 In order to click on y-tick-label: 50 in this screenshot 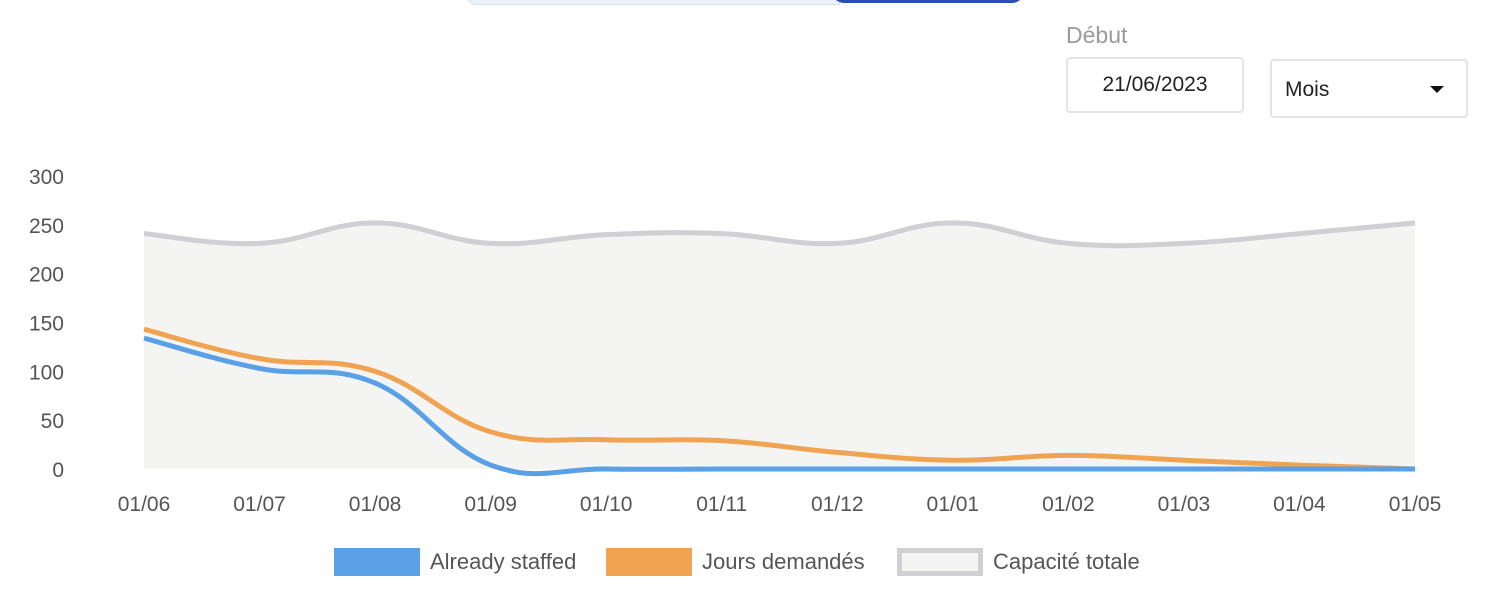, I will do `click(52, 421)`.